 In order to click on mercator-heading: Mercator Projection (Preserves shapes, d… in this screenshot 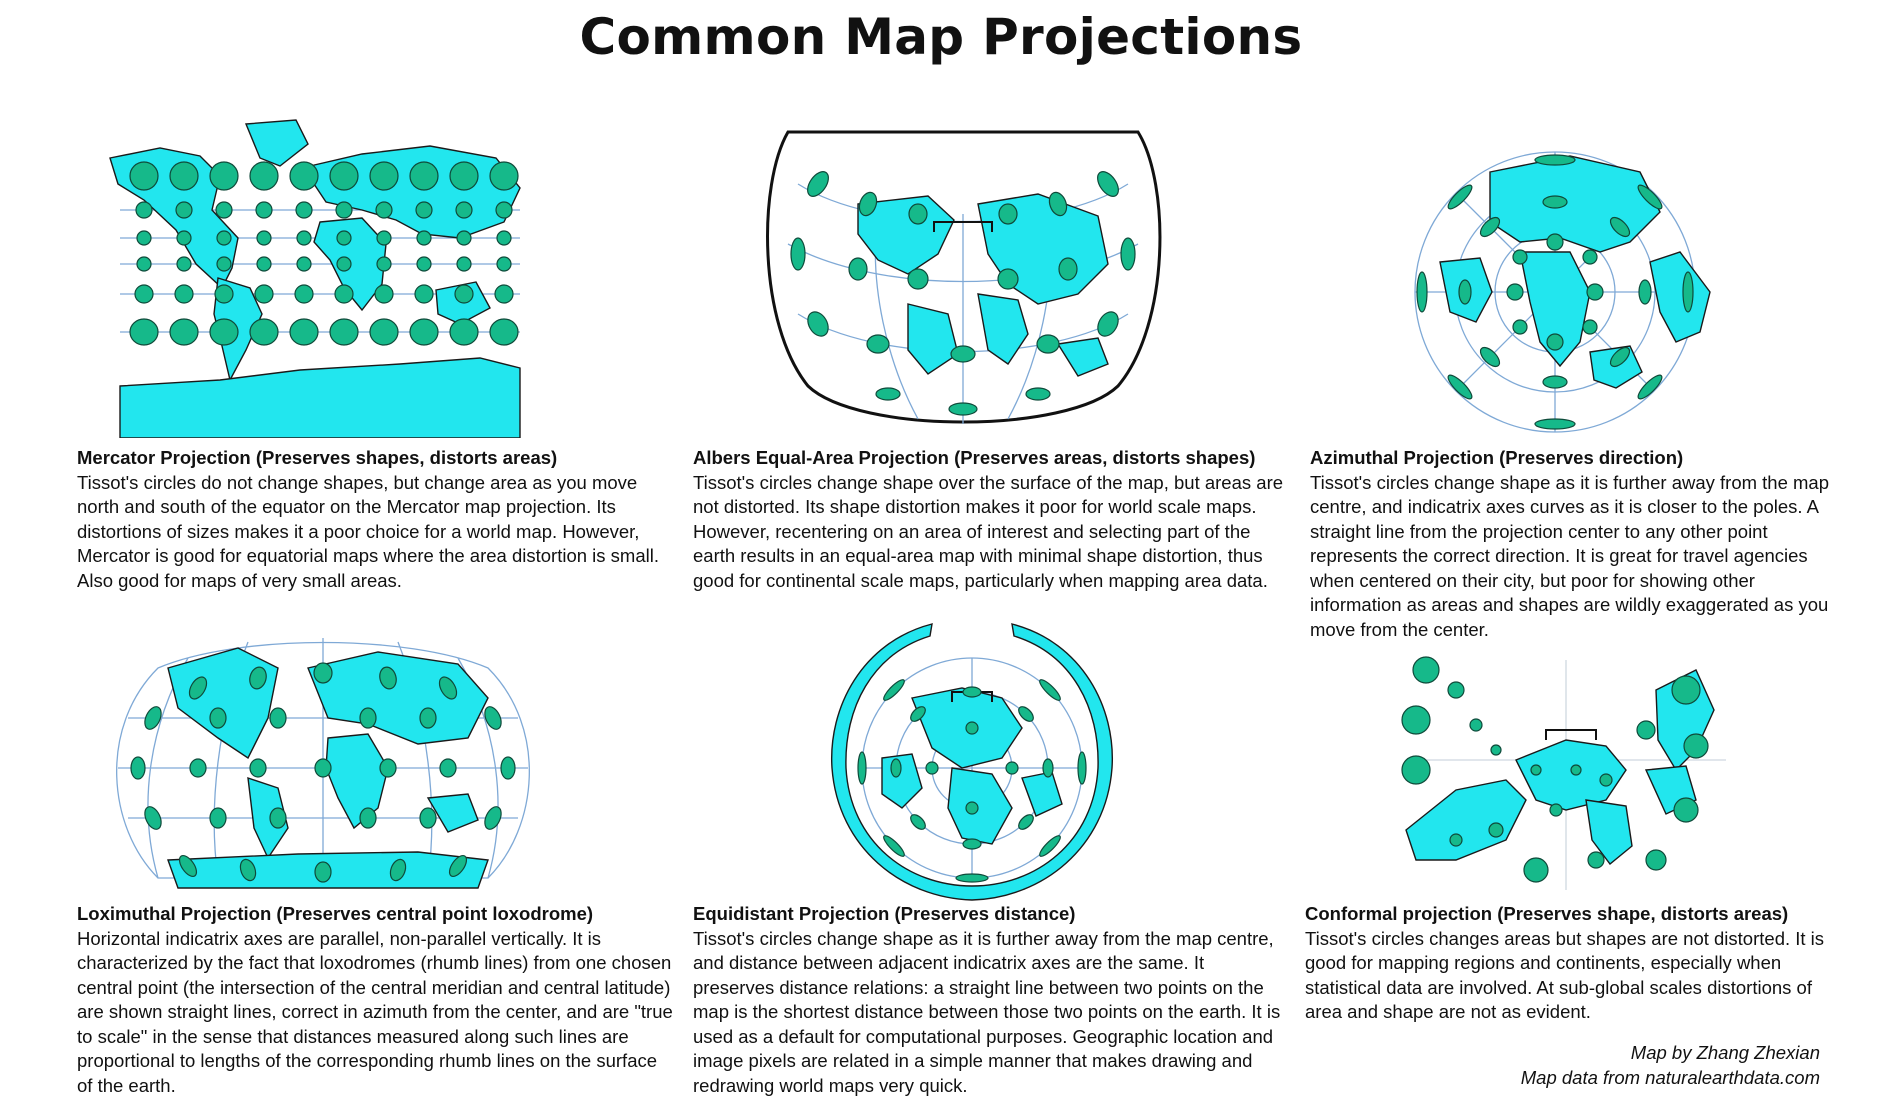, I will do `click(317, 457)`.